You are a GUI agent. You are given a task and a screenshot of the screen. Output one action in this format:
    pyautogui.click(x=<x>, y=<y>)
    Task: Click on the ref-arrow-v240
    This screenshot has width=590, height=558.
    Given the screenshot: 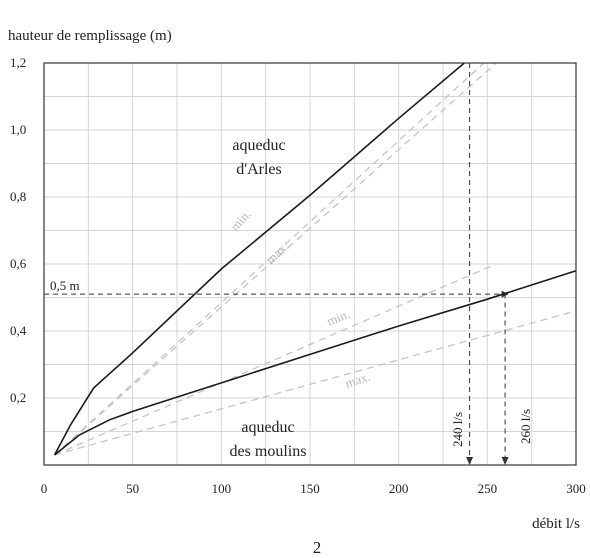 What is the action you would take?
    pyautogui.click(x=470, y=461)
    